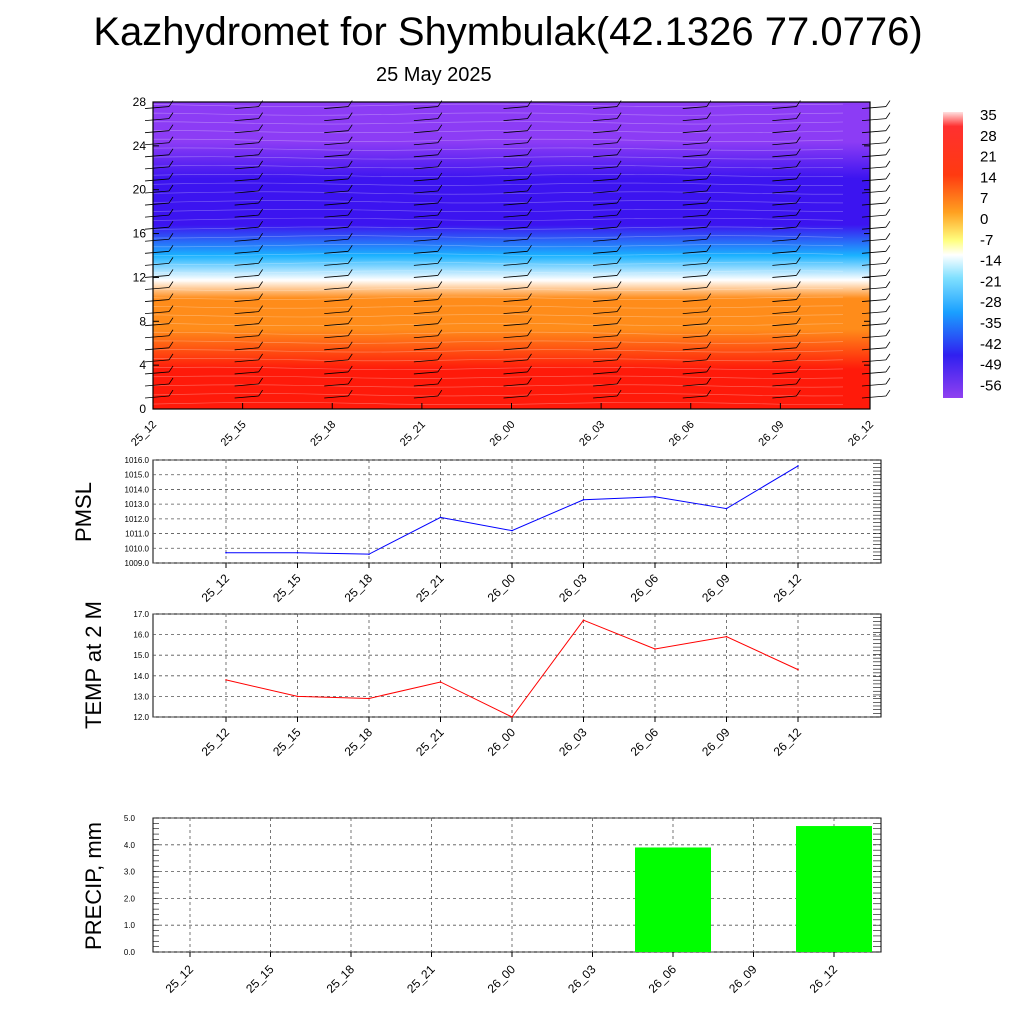 This screenshot has height=1024, width=1024. What do you see at coordinates (716, 742) in the screenshot?
I see `temp-xtick-label: 26_09` at bounding box center [716, 742].